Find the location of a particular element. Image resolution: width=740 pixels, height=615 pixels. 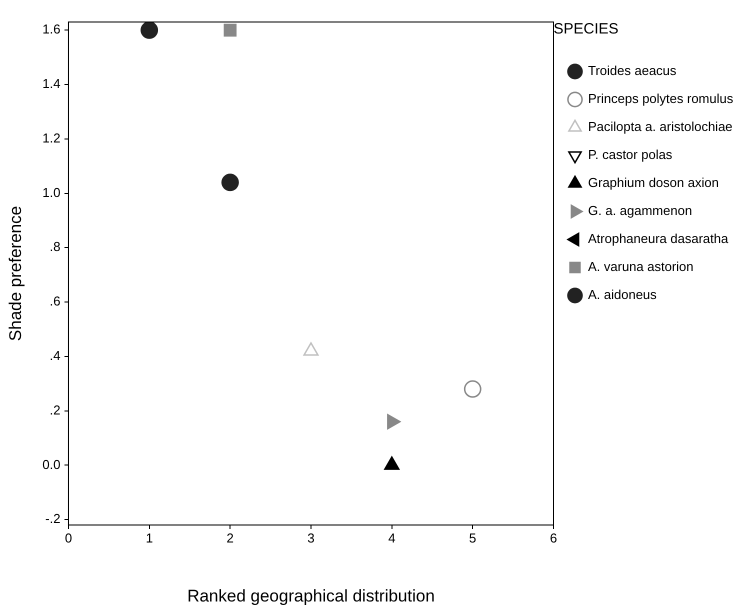

x-axis-title: Ranked geographical distribution is located at coordinates (311, 596).